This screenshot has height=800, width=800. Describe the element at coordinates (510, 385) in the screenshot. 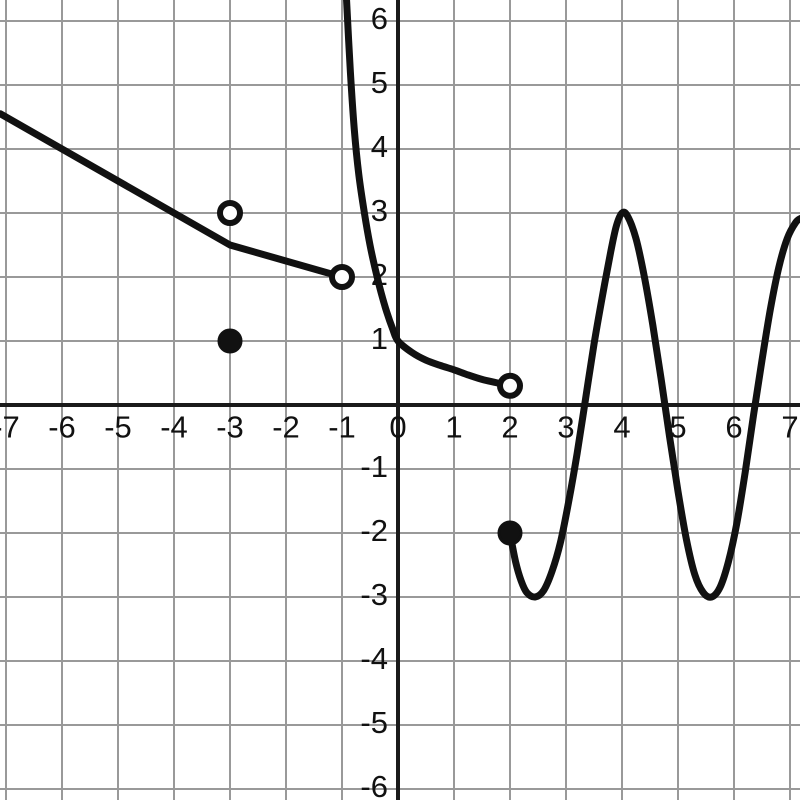

I see `point-open-endpoint-decay-right` at that location.